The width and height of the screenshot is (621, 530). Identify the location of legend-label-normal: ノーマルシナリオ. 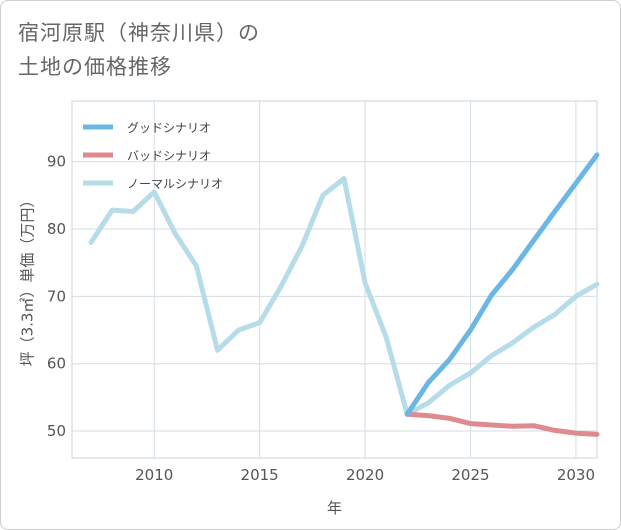
(175, 184).